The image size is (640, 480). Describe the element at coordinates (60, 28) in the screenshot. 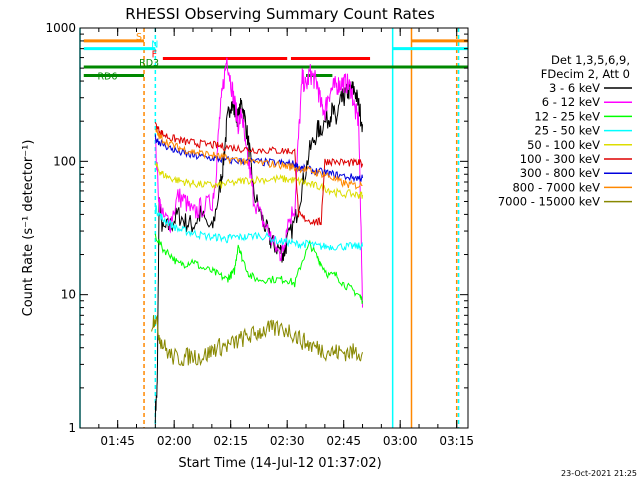

I see `y-tick-label: 1000` at that location.